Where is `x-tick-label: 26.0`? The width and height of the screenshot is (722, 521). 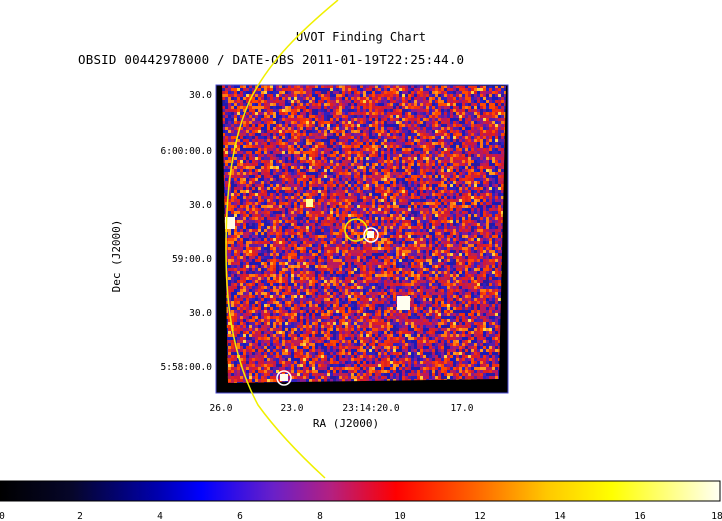
x-tick-label: 26.0 is located at coordinates (221, 408).